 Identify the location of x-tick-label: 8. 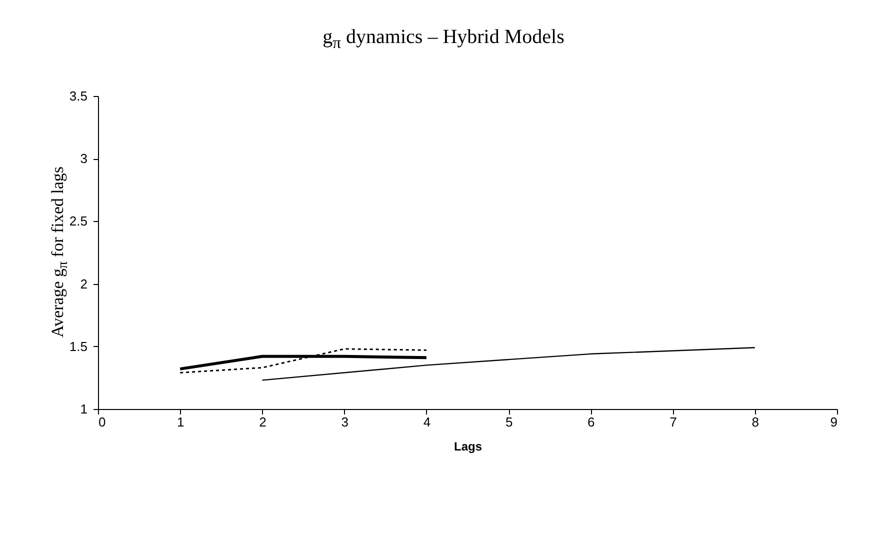
(756, 422).